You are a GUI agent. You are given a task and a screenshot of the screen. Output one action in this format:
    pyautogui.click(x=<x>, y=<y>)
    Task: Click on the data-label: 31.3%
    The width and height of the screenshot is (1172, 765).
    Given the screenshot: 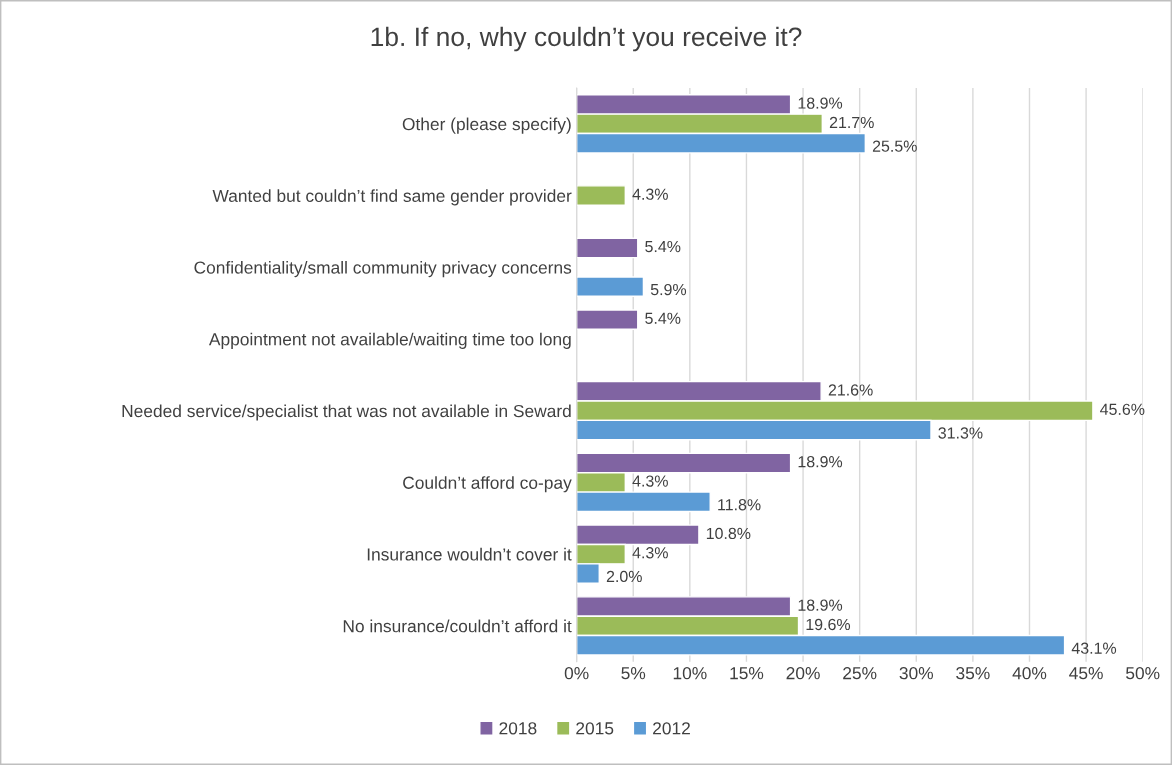 What is the action you would take?
    pyautogui.click(x=960, y=433)
    